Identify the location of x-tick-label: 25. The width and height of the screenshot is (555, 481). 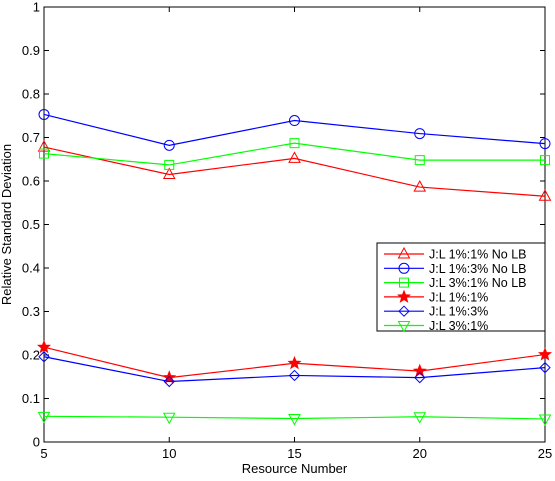
(545, 453).